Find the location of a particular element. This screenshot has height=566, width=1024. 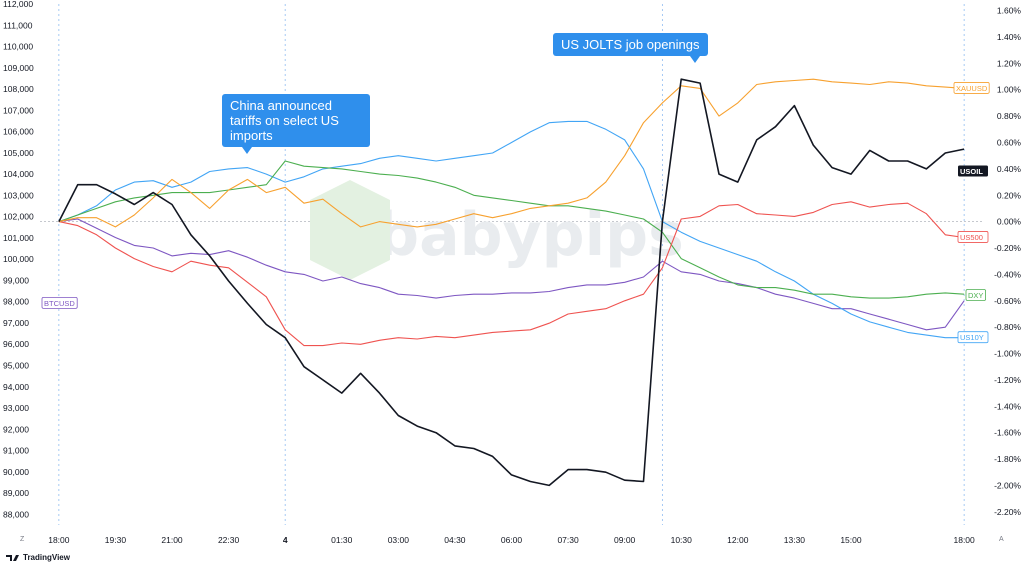

time-axis-tick: 04:30 is located at coordinates (455, 540).